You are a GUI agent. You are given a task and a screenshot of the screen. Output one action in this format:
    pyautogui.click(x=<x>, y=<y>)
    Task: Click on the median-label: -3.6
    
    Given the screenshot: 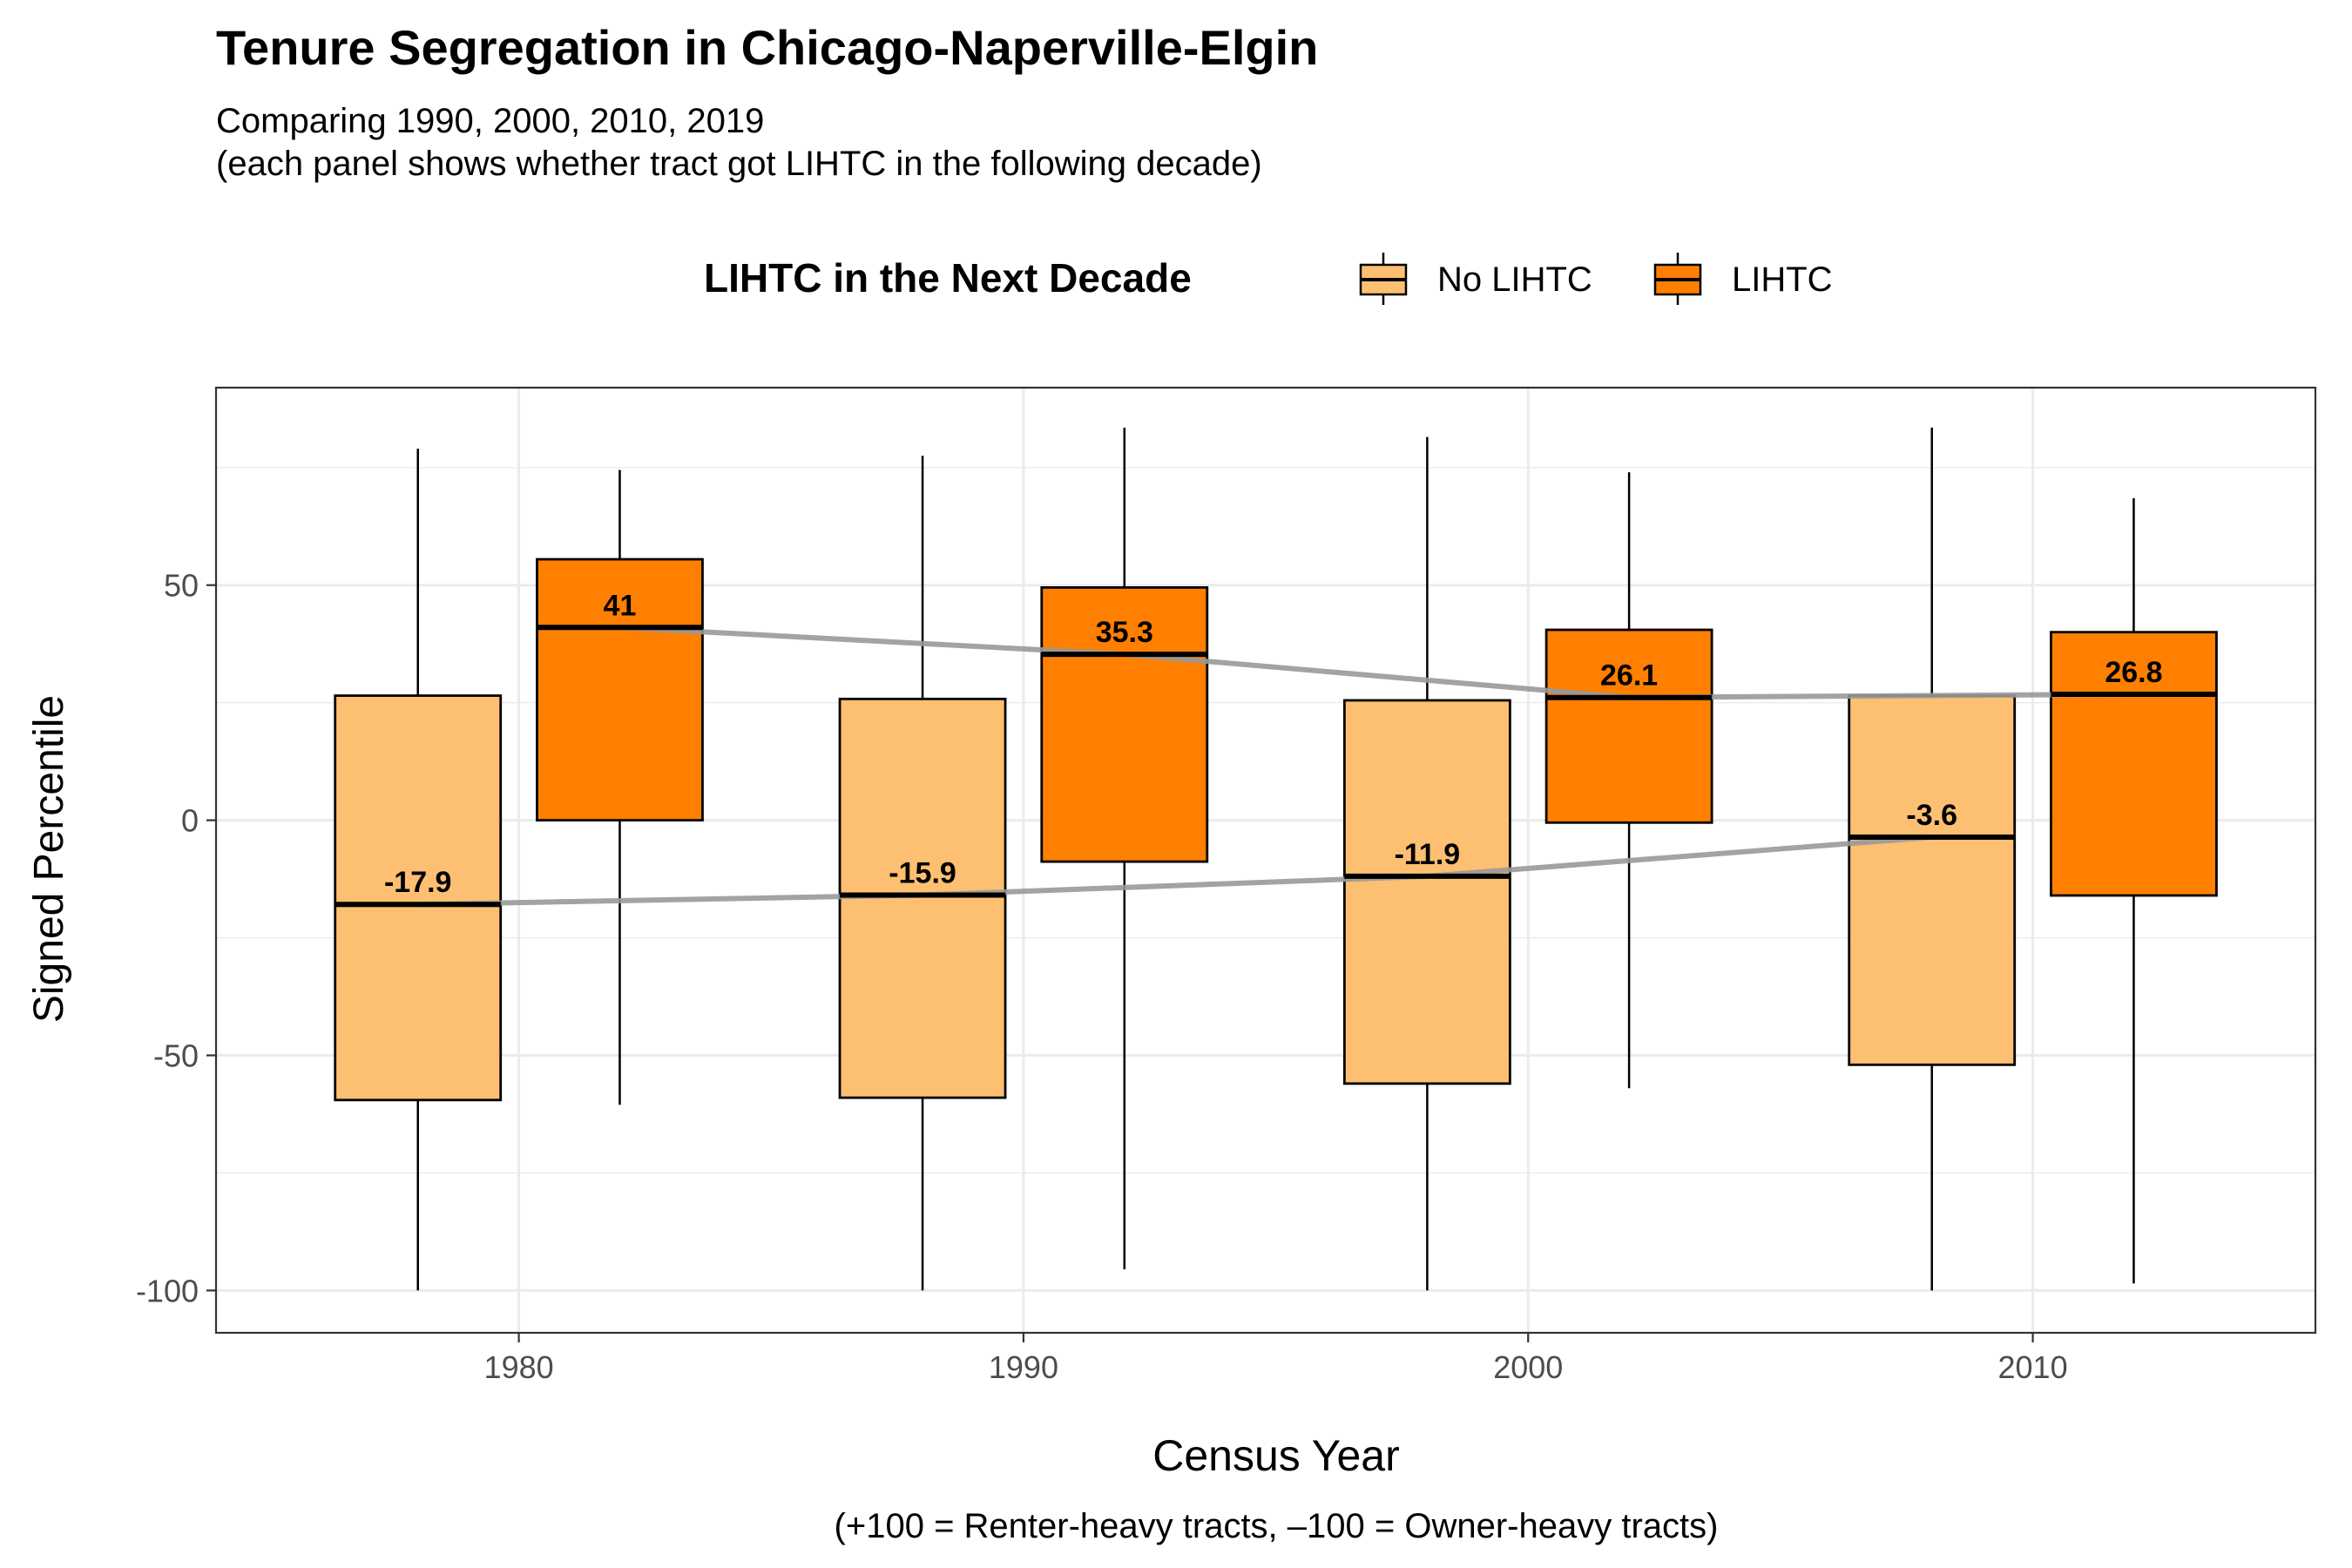 What is the action you would take?
    pyautogui.click(x=1932, y=815)
    